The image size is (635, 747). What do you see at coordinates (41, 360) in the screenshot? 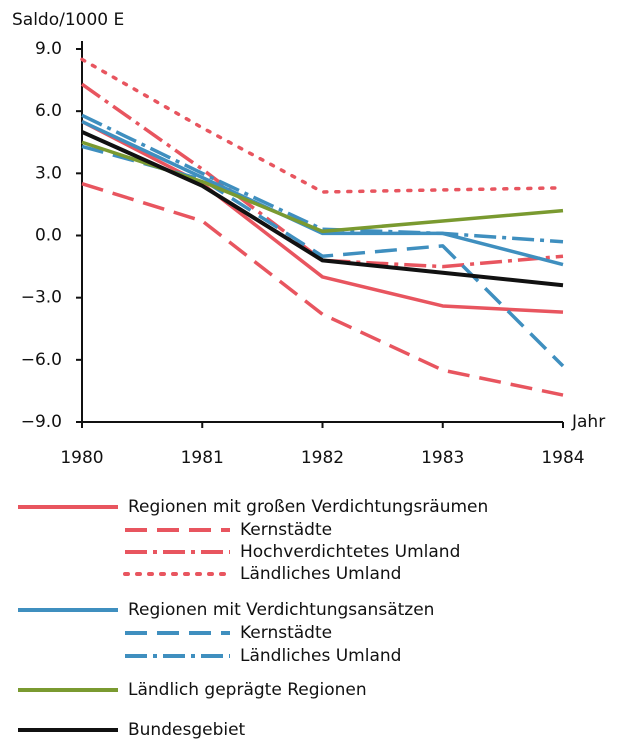
I see `y-tick-label: −6.0` at bounding box center [41, 360].